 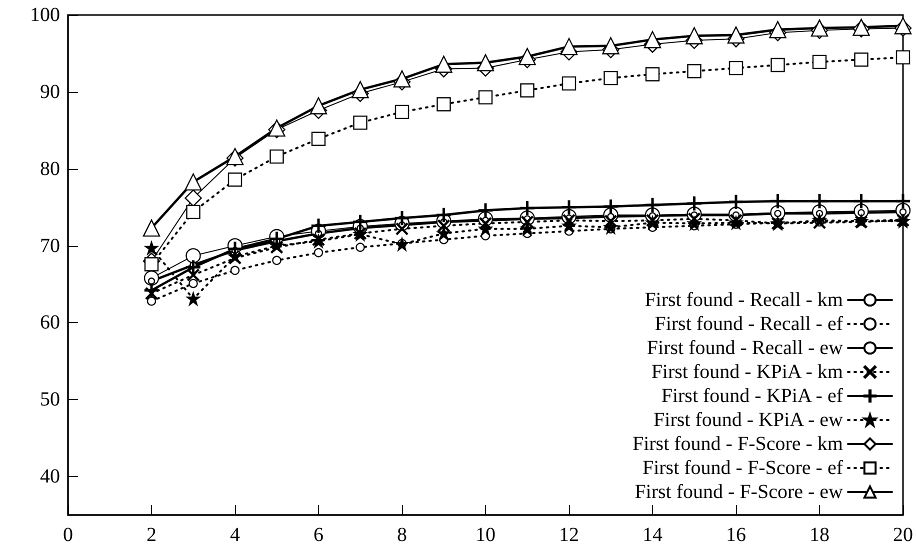 I want to click on legend-label: First found - Recall - ef, so click(x=749, y=324).